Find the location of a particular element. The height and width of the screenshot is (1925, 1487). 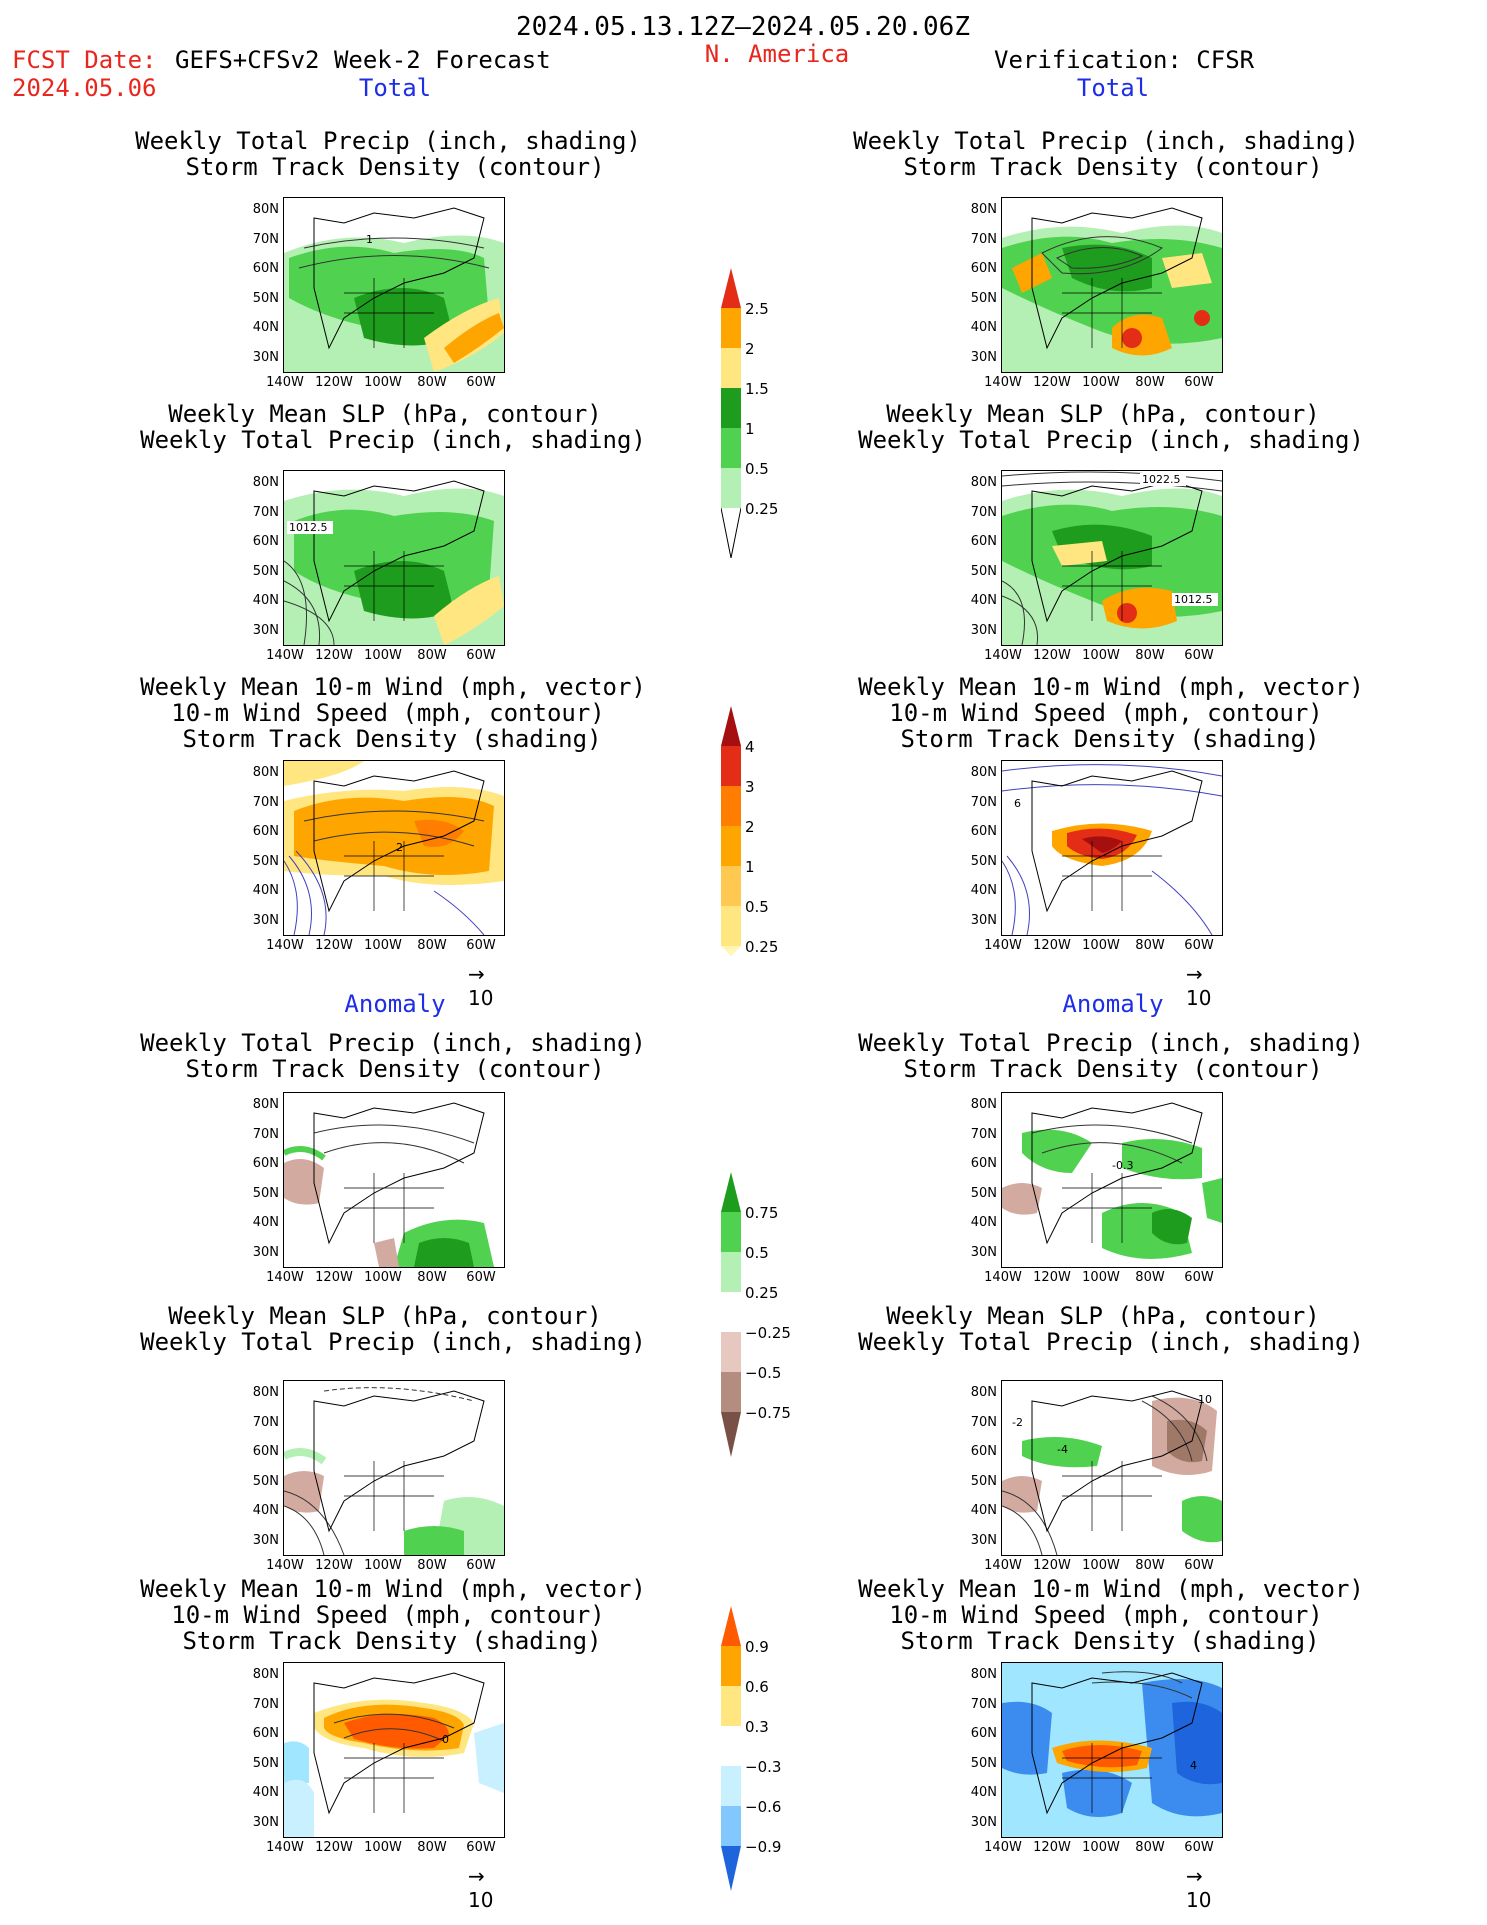

vector-reference-ob-total: → 10 is located at coordinates (1199, 986).